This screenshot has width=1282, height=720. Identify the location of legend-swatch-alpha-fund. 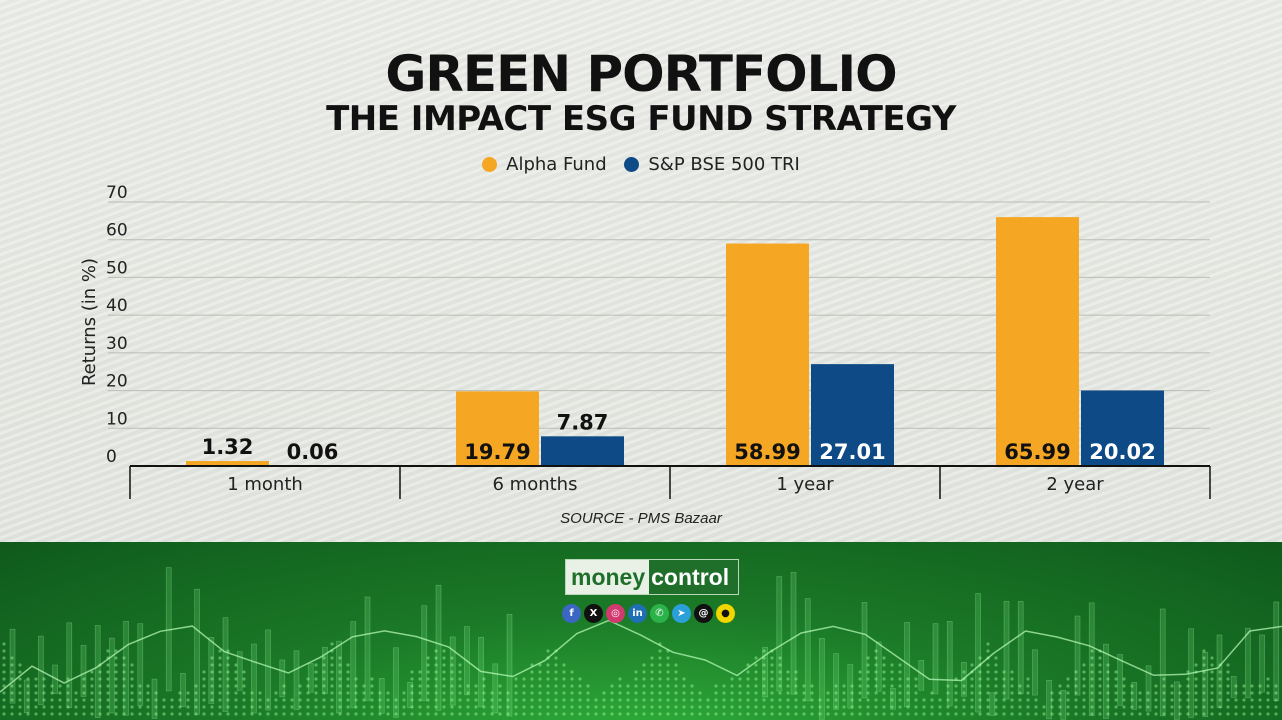
(490, 164).